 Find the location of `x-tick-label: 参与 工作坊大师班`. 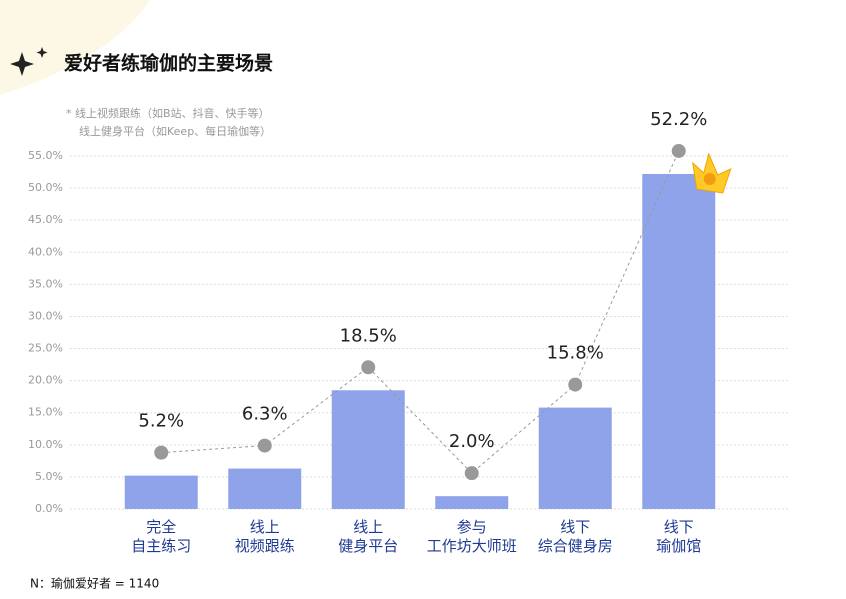

x-tick-label: 参与 工作坊大师班 is located at coordinates (471, 536).